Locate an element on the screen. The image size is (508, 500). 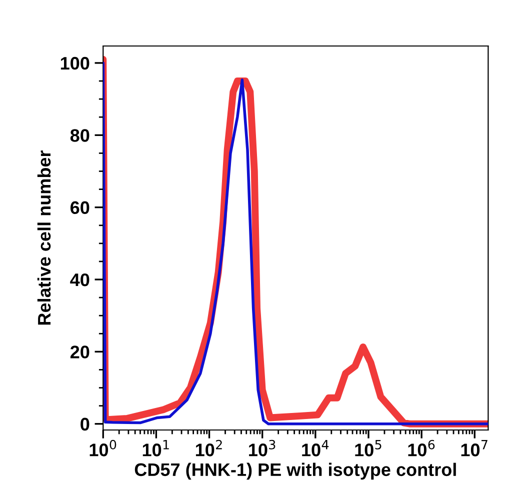
x-tick-label: 10$^{5}$ is located at coordinates (368, 448).